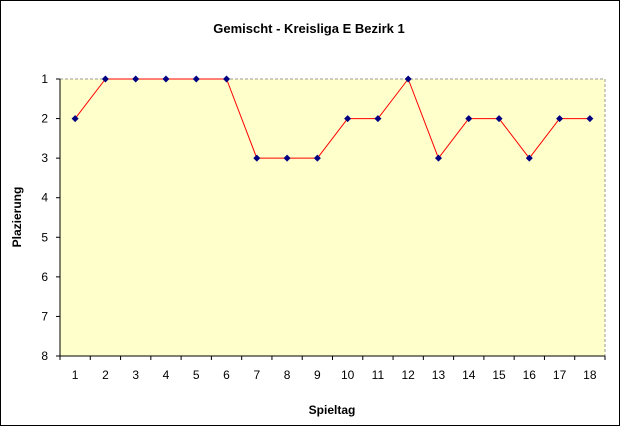 The width and height of the screenshot is (620, 426). What do you see at coordinates (256, 375) in the screenshot?
I see `x-tick-label: 7` at bounding box center [256, 375].